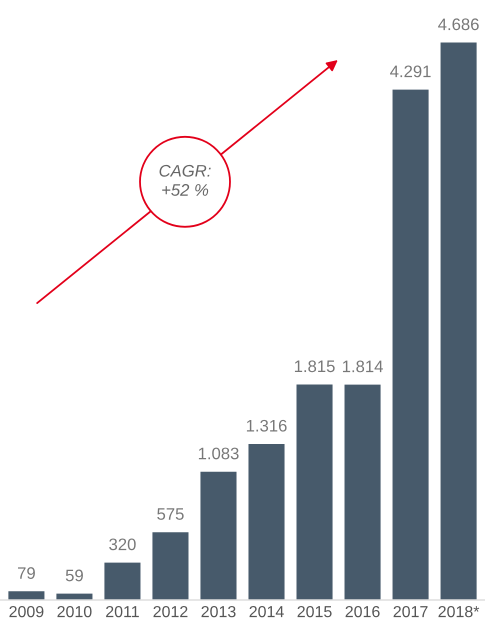 The width and height of the screenshot is (485, 629). What do you see at coordinates (267, 612) in the screenshot?
I see `x-tick-label: 2014` at bounding box center [267, 612].